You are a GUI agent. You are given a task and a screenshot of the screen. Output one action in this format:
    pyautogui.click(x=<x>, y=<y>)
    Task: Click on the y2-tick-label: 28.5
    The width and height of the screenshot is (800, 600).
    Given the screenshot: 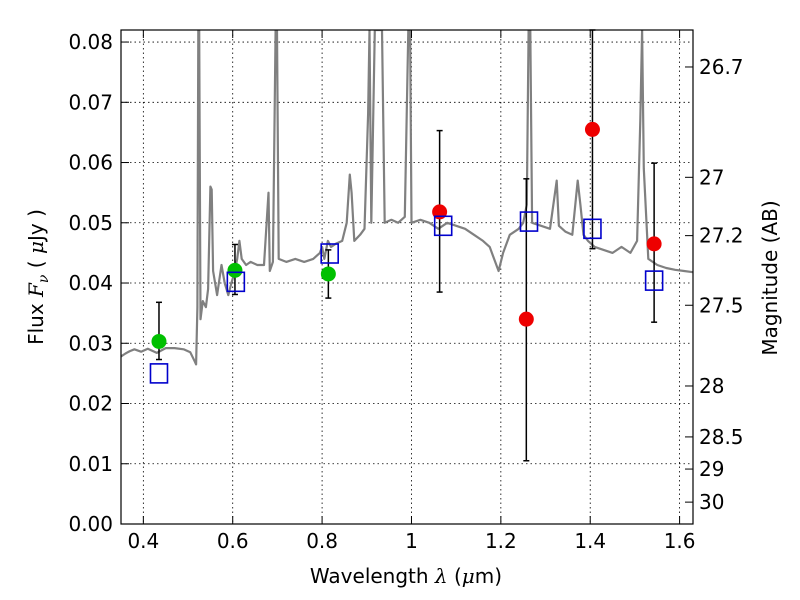 What is the action you would take?
    pyautogui.click(x=721, y=437)
    